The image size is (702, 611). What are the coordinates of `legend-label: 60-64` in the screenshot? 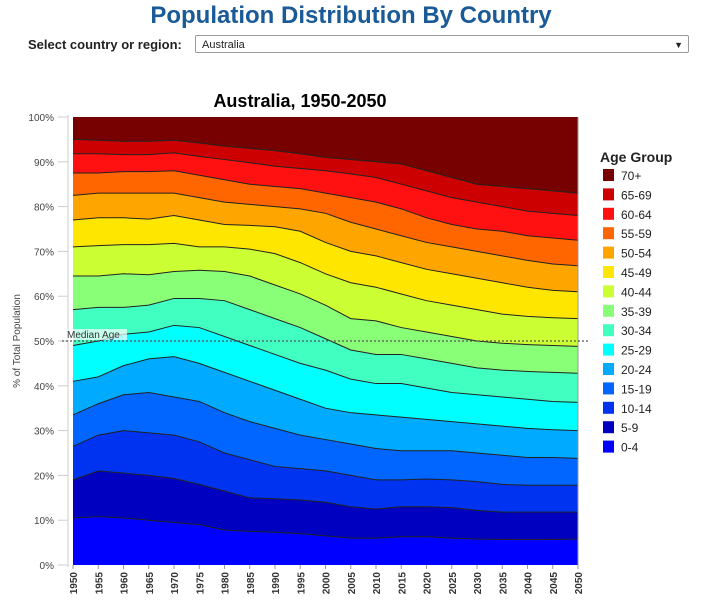 It's located at (636, 215).